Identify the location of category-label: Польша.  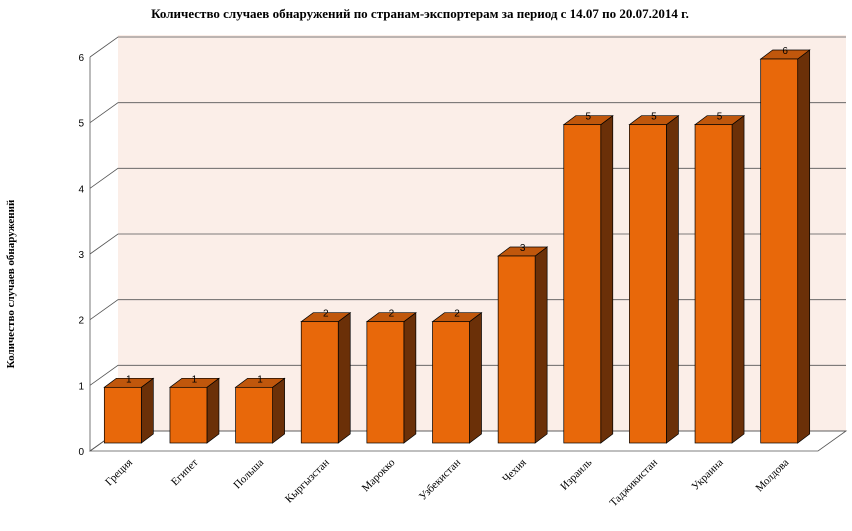
(248, 474).